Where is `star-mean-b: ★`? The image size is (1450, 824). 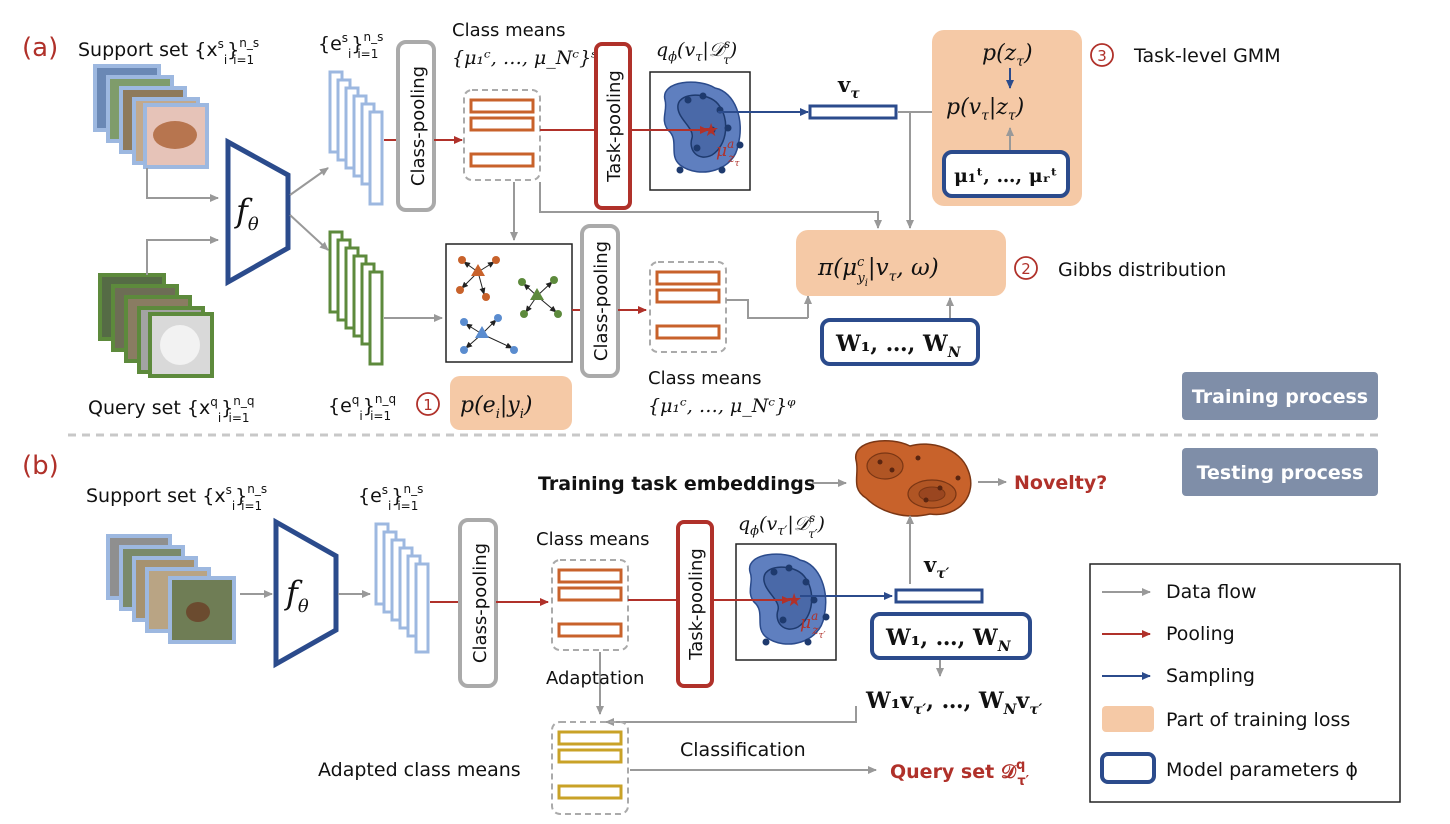
star-mean-b: ★ is located at coordinates (794, 600).